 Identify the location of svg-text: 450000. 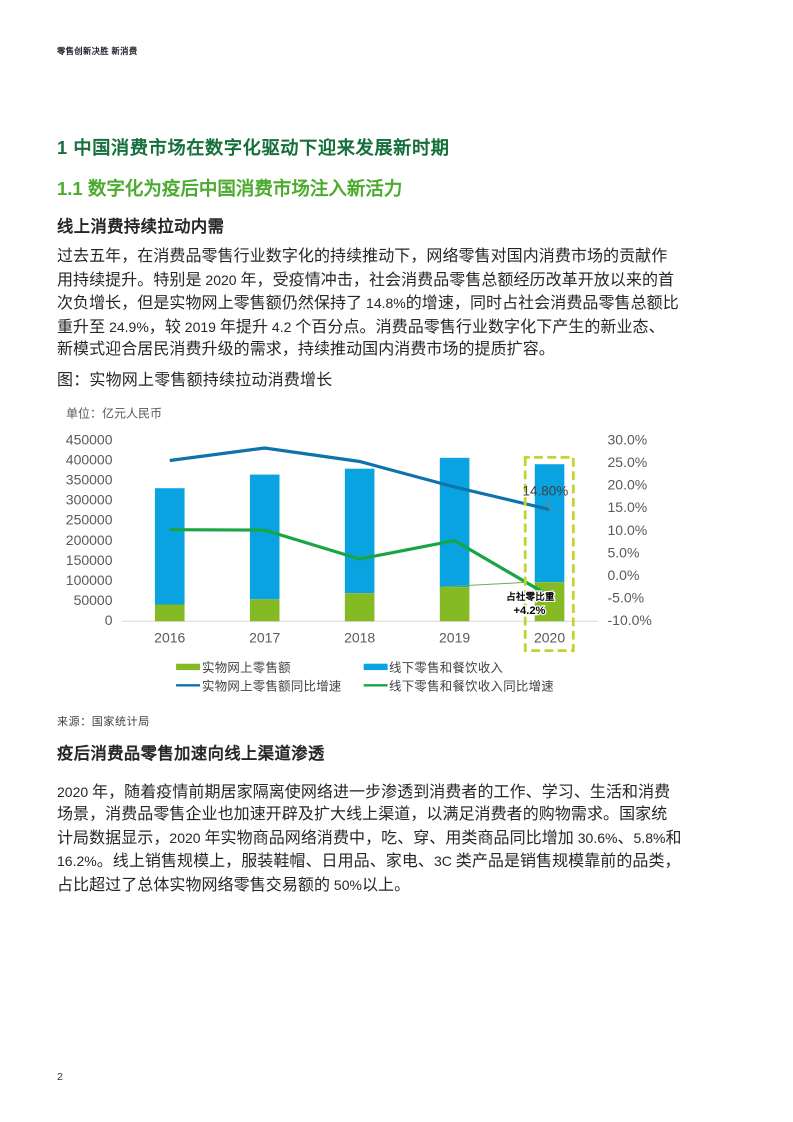
(89, 440).